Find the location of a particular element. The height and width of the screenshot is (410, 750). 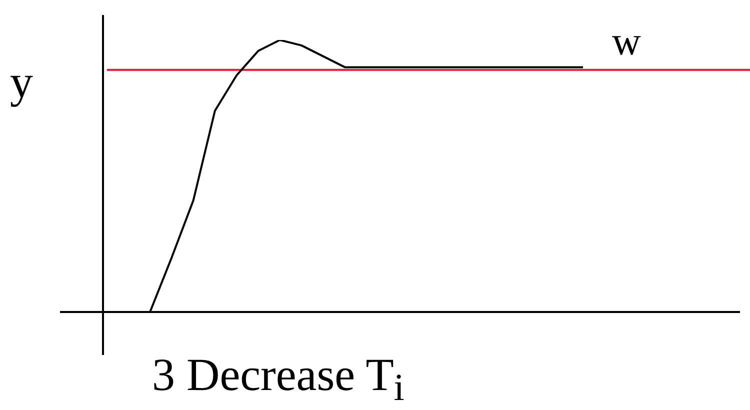

y-axis-title: y is located at coordinates (21, 81).